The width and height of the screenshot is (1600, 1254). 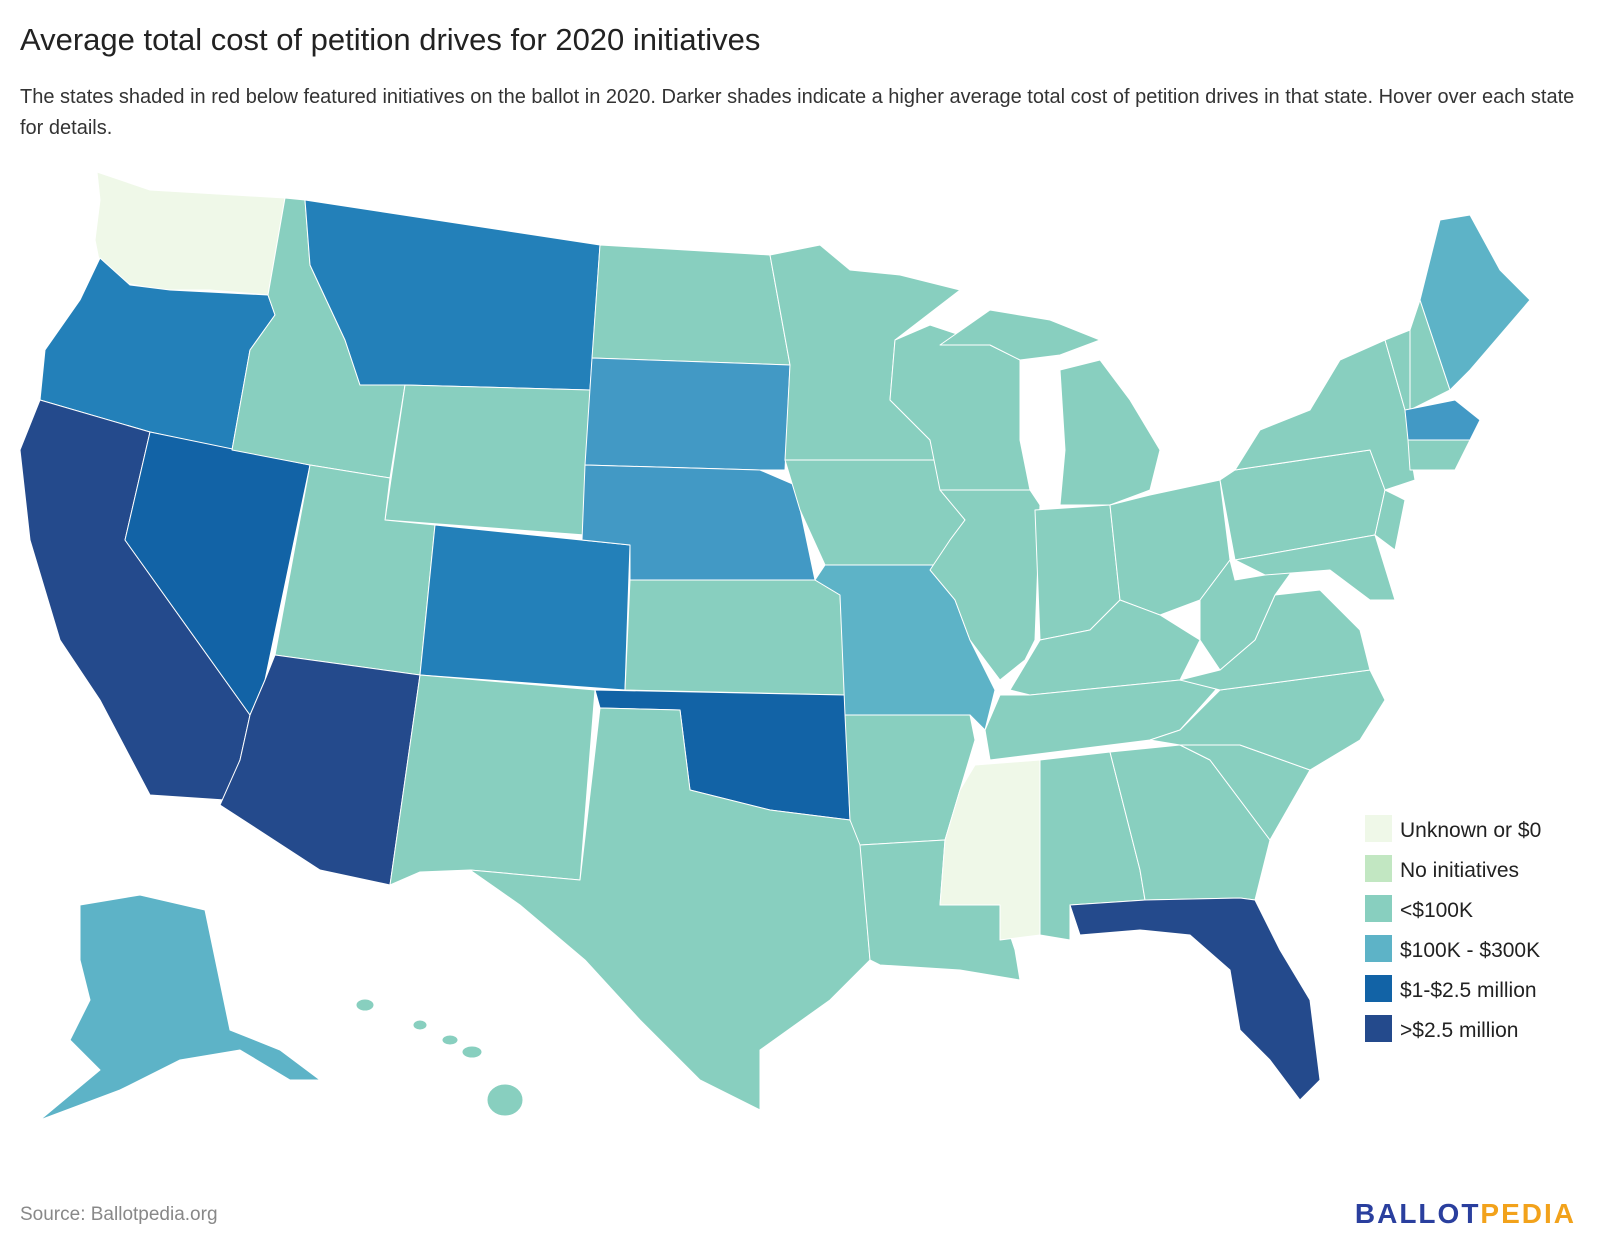 I want to click on state-sd, so click(x=687, y=414).